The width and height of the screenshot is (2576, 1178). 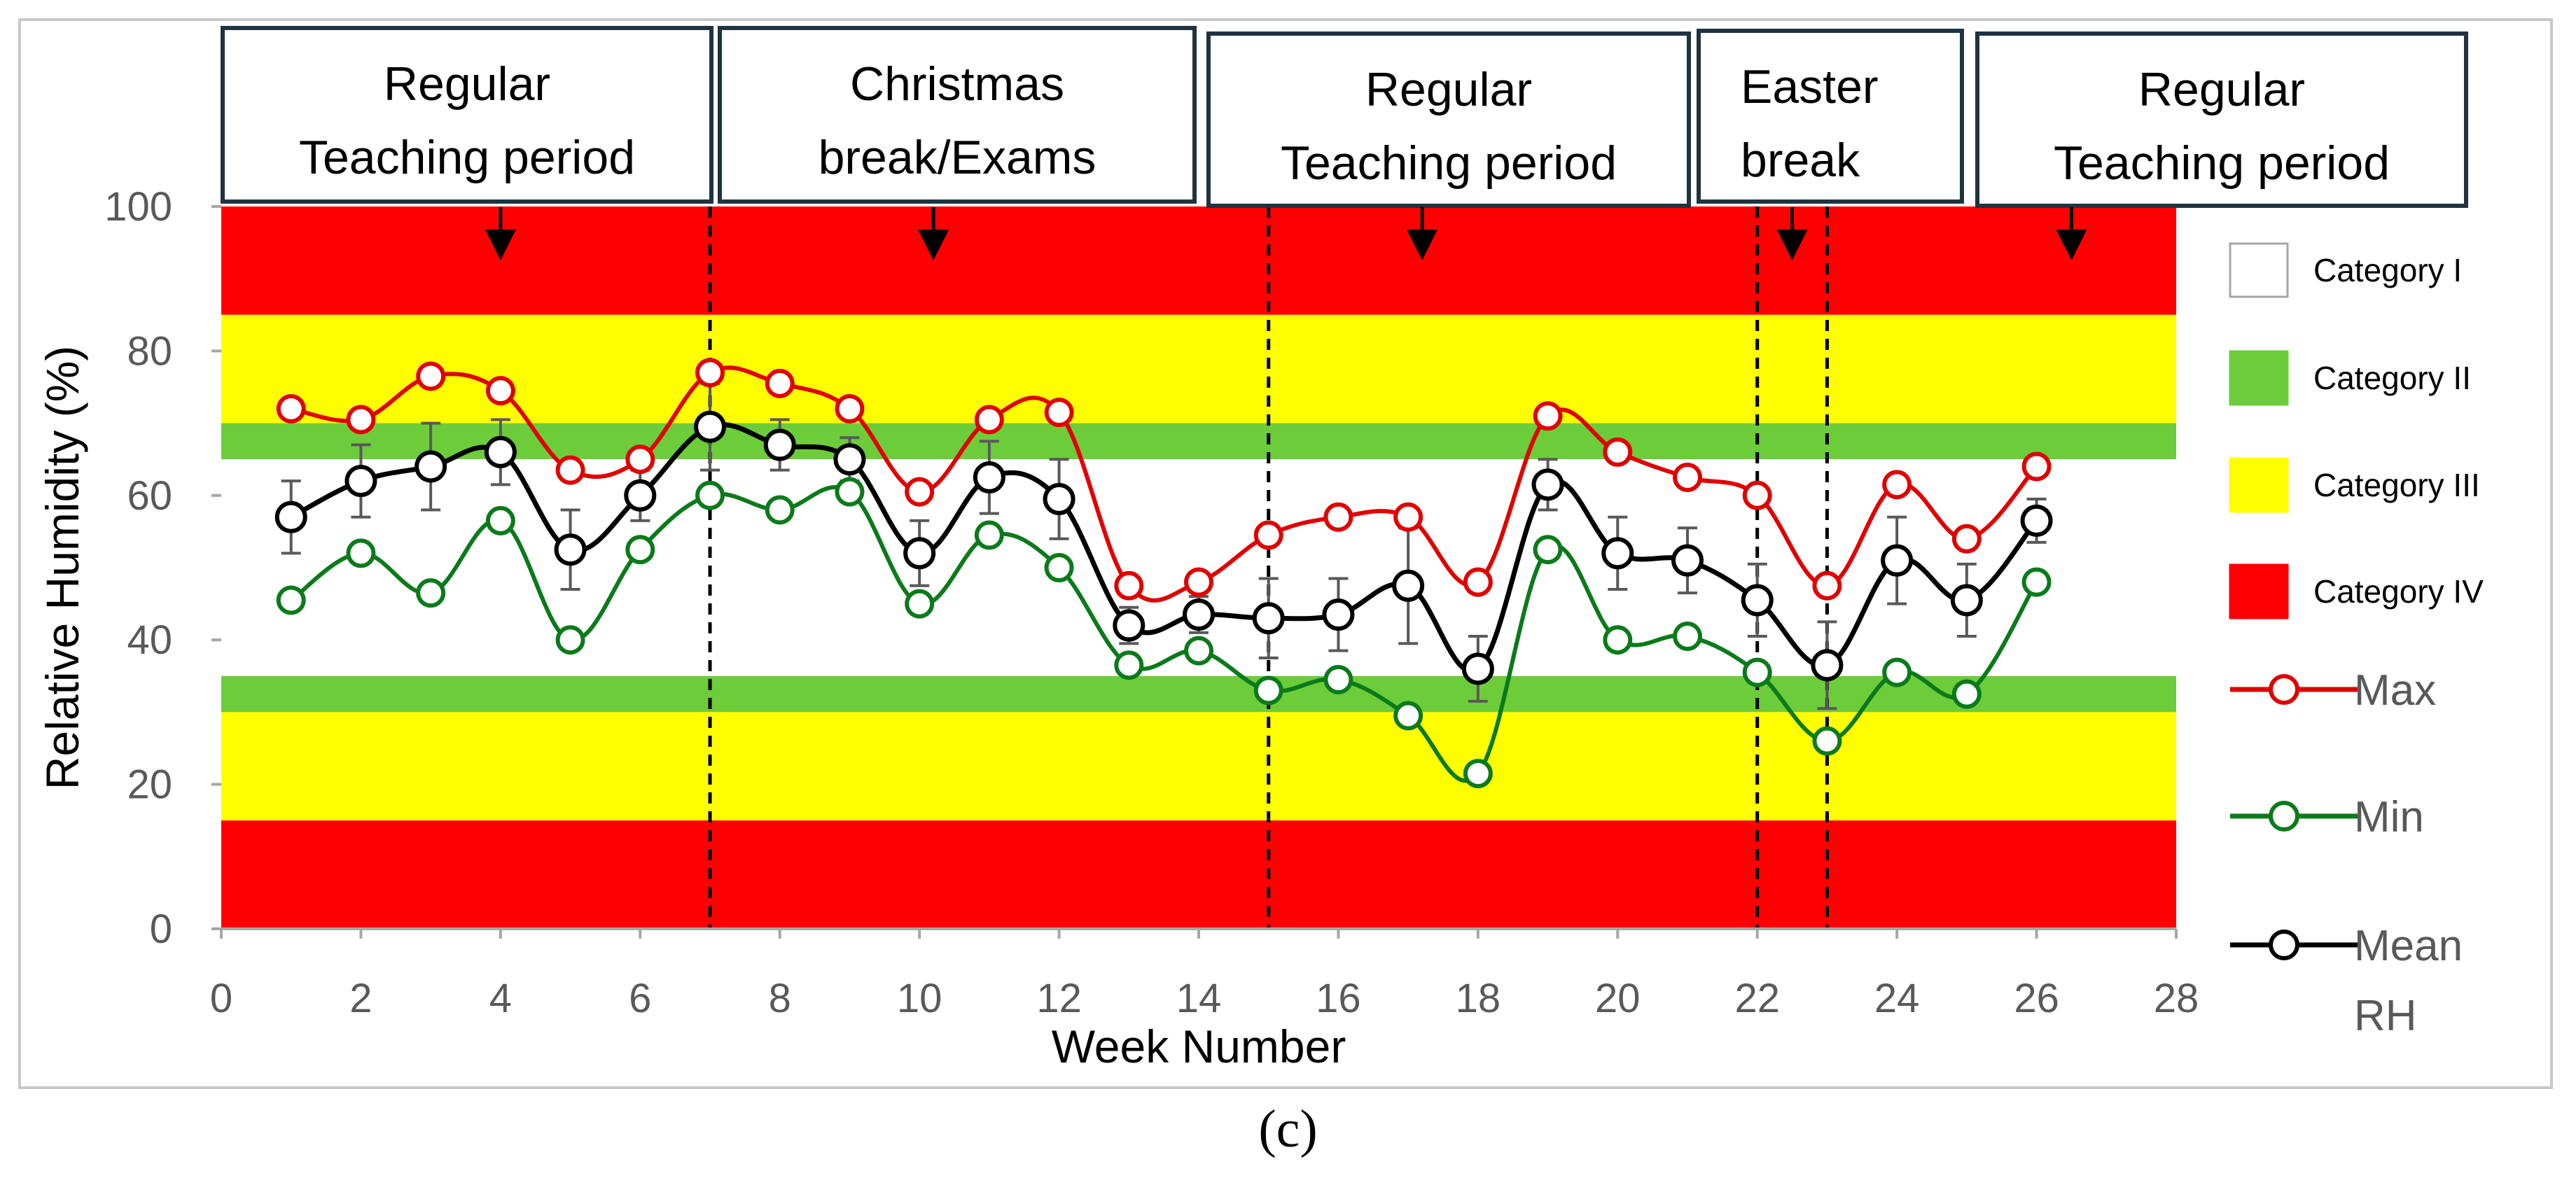 What do you see at coordinates (360, 998) in the screenshot?
I see `x-tick-label: 2` at bounding box center [360, 998].